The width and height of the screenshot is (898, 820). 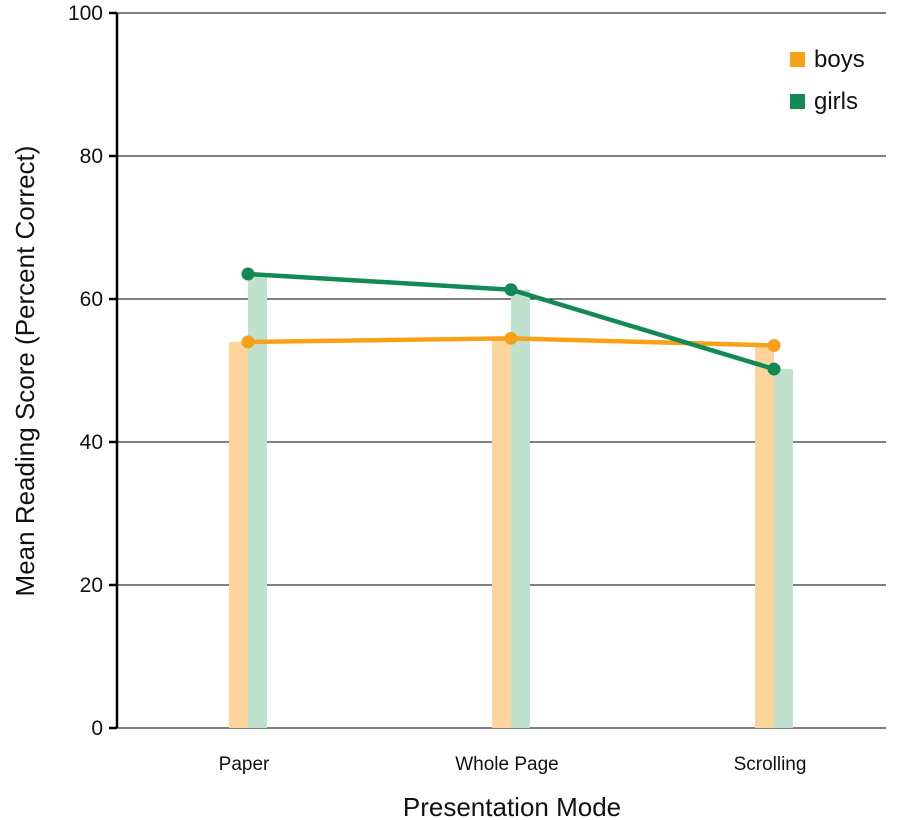 I want to click on y-tick-label: 20, so click(x=91, y=585).